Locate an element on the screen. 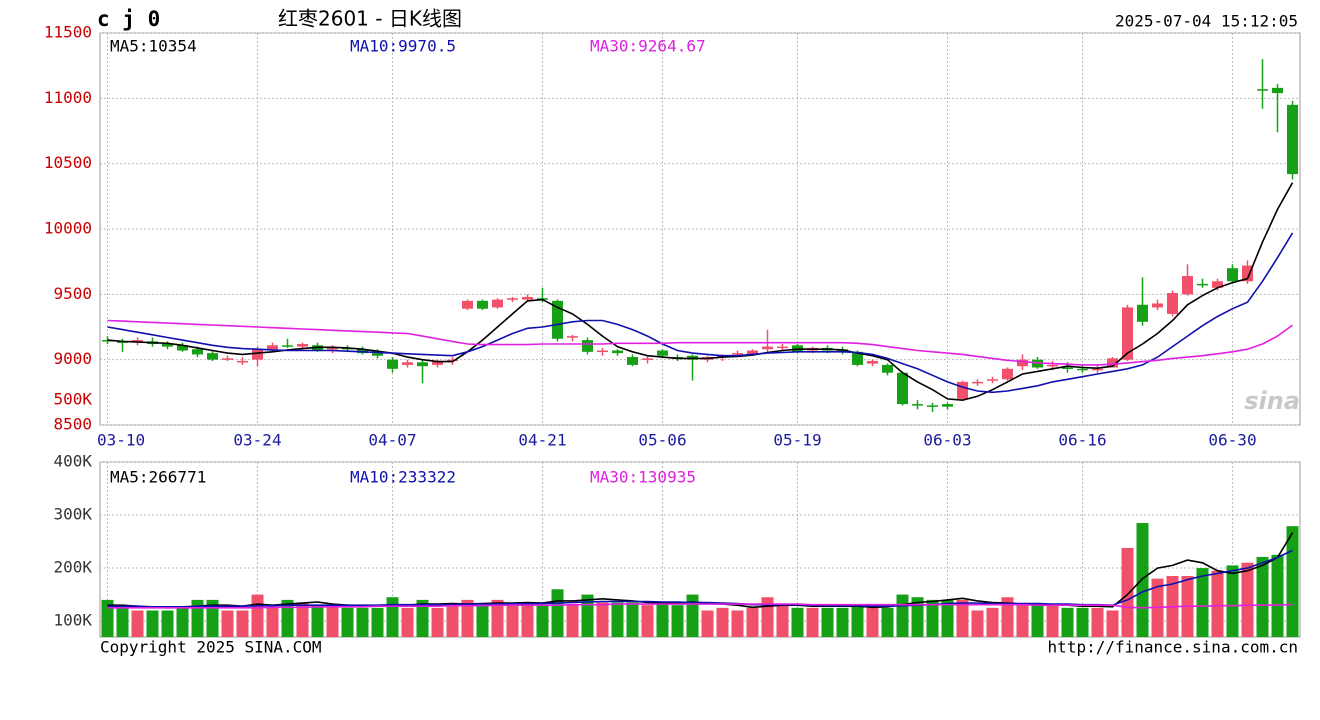 Image resolution: width=1320 pixels, height=720 pixels. x-tick-label: 06-30 is located at coordinates (1232, 440).